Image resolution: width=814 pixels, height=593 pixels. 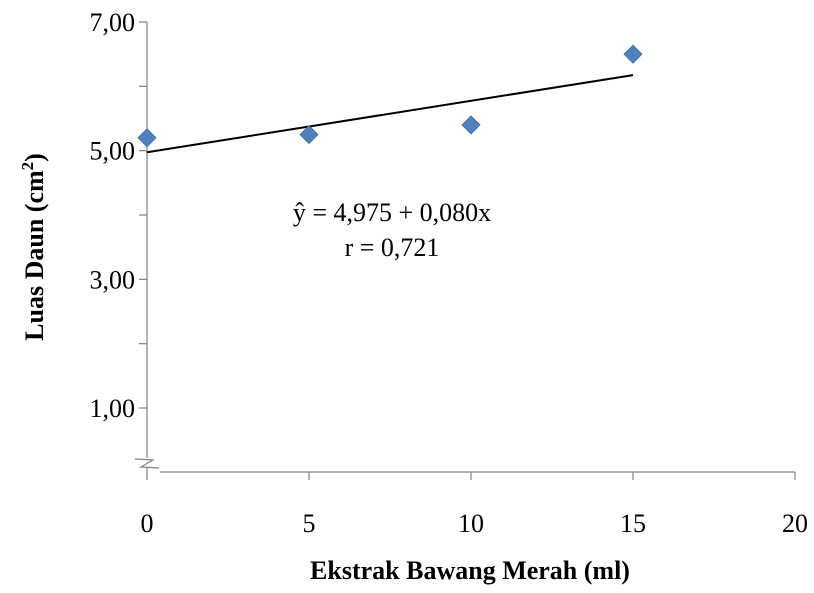 I want to click on x-tick-label: 5, so click(x=309, y=523).